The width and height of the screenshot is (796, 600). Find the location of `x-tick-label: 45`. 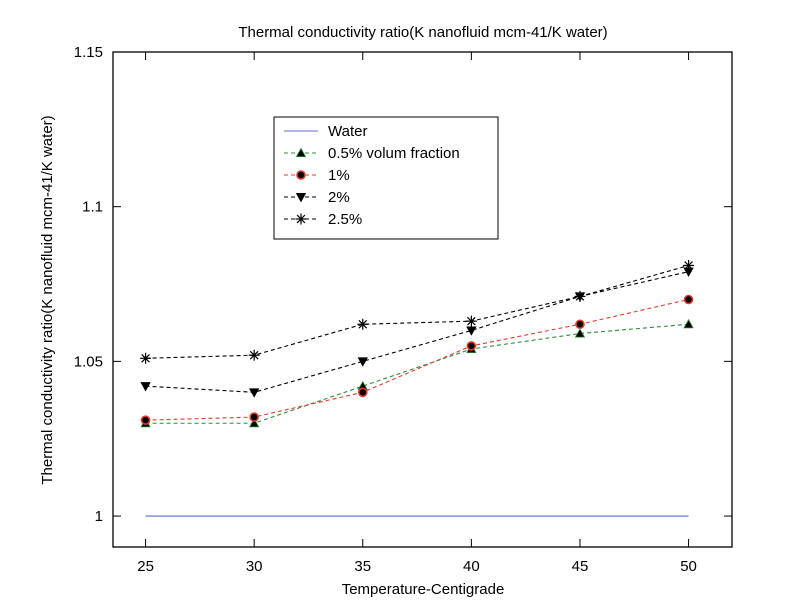

x-tick-label: 45 is located at coordinates (580, 566).